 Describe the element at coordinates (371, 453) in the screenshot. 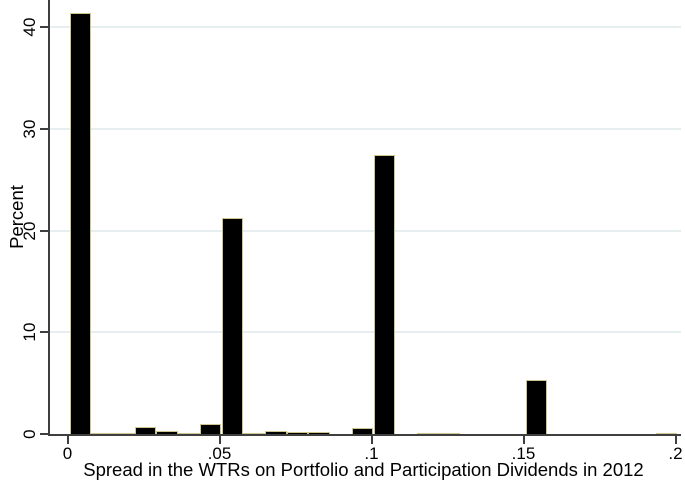

I see `x-tick-label-.1: .1` at that location.